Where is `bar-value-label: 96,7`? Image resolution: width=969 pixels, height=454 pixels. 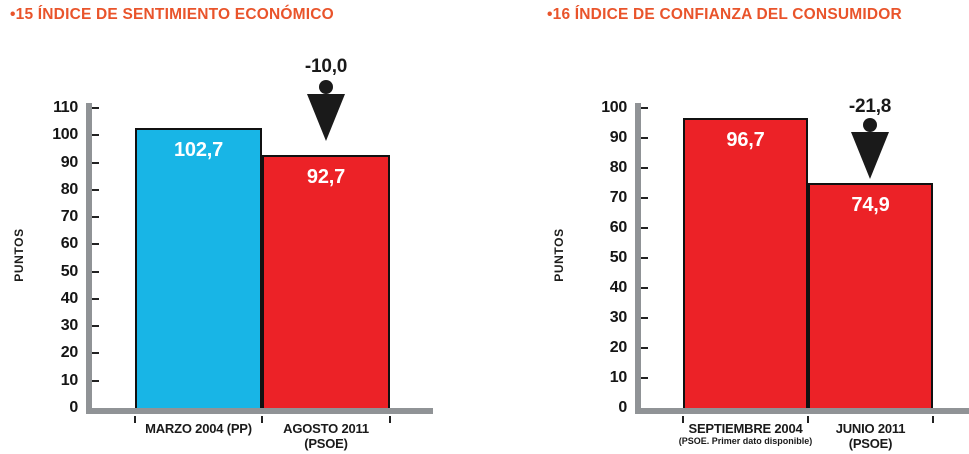 bar-value-label: 96,7 is located at coordinates (745, 139).